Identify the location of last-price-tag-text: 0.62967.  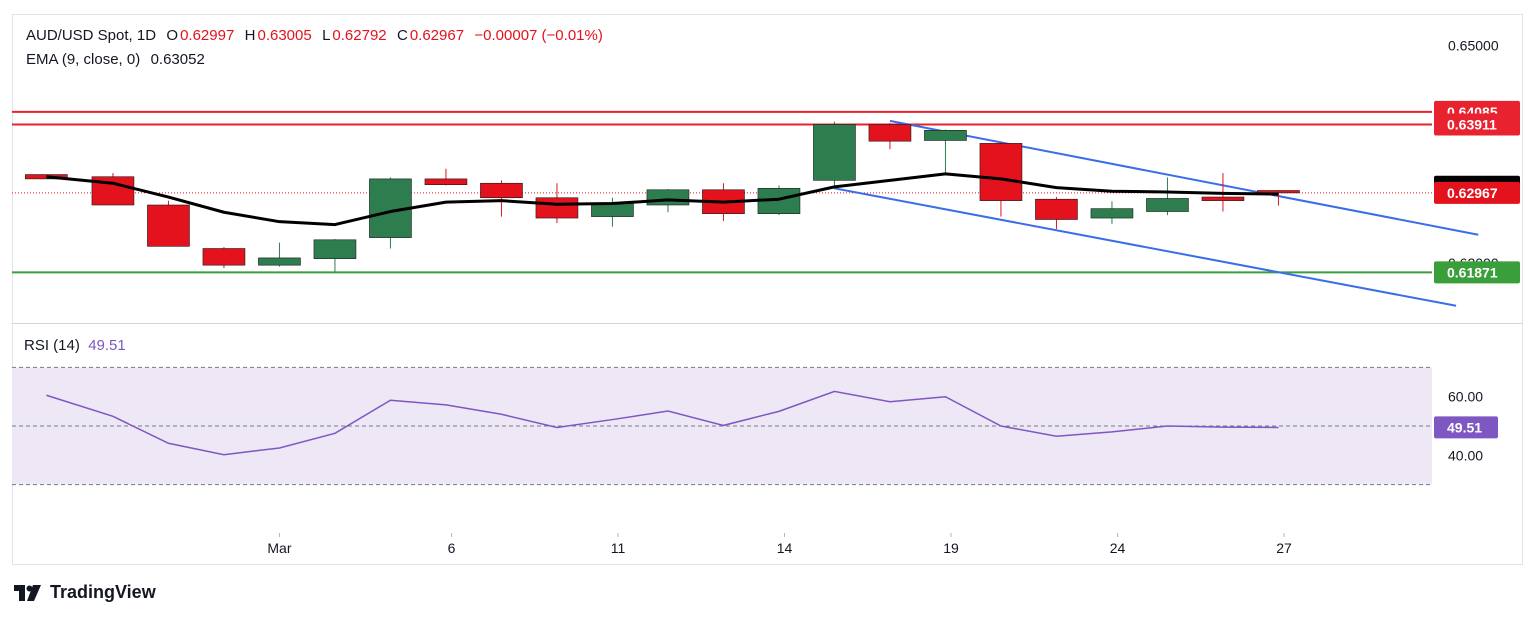
(1472, 193).